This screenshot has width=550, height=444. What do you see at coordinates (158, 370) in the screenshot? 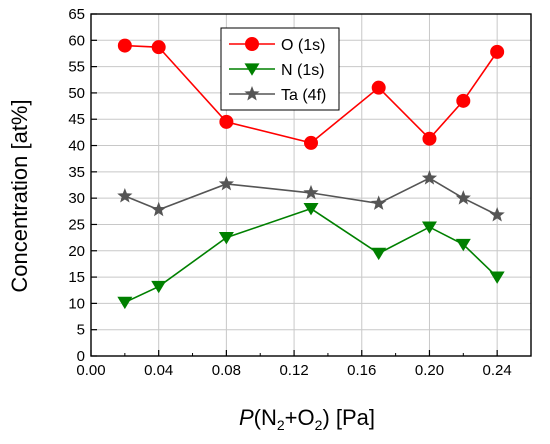
I see `x-tick-label: 0.04` at bounding box center [158, 370].